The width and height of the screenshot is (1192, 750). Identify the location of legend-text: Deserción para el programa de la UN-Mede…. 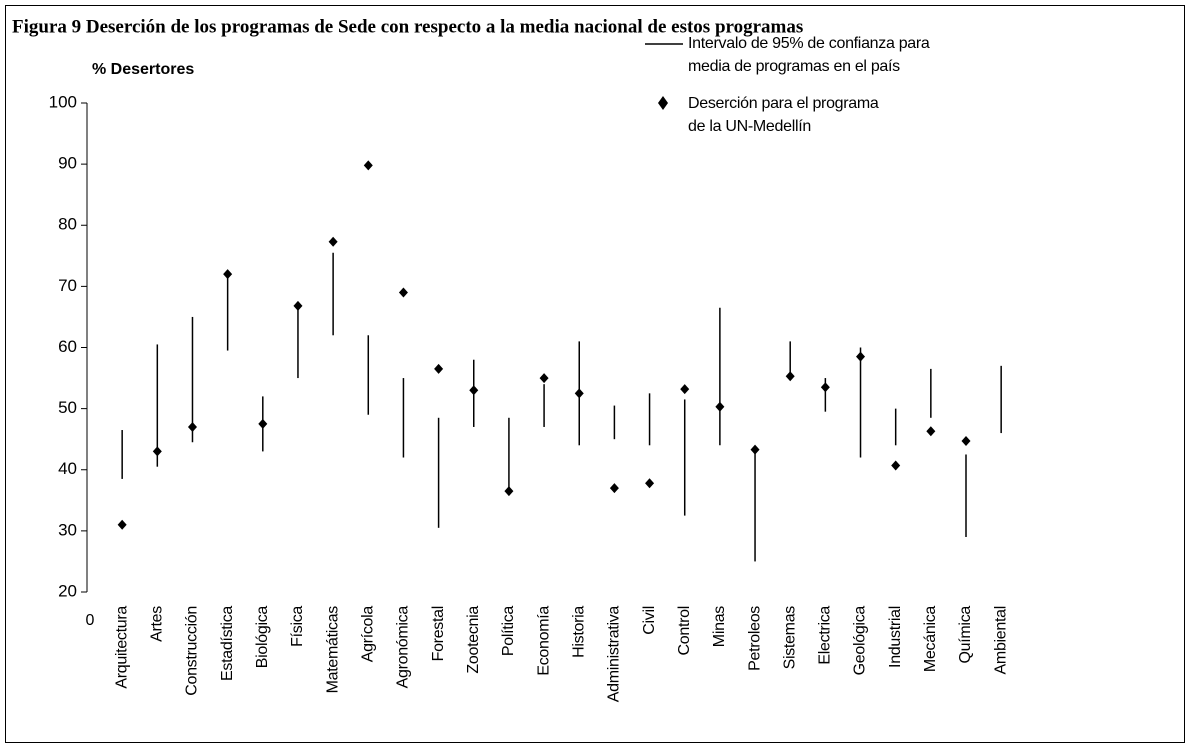
(783, 115).